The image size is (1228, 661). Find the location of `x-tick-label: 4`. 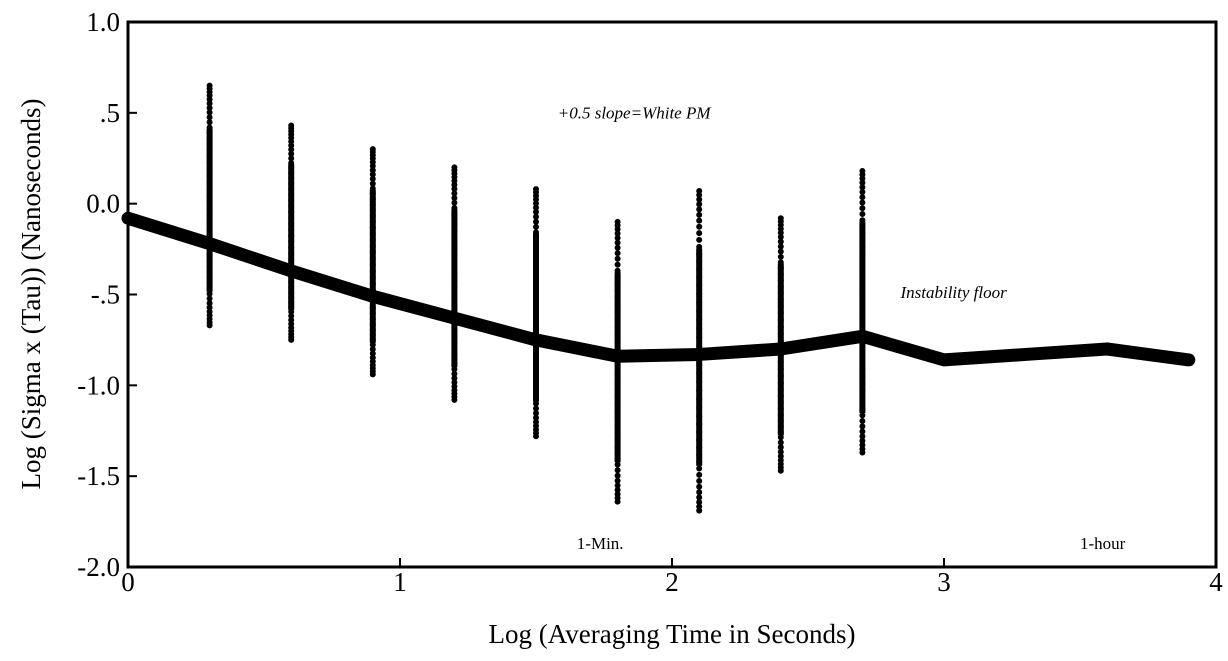

x-tick-label: 4 is located at coordinates (1216, 582).